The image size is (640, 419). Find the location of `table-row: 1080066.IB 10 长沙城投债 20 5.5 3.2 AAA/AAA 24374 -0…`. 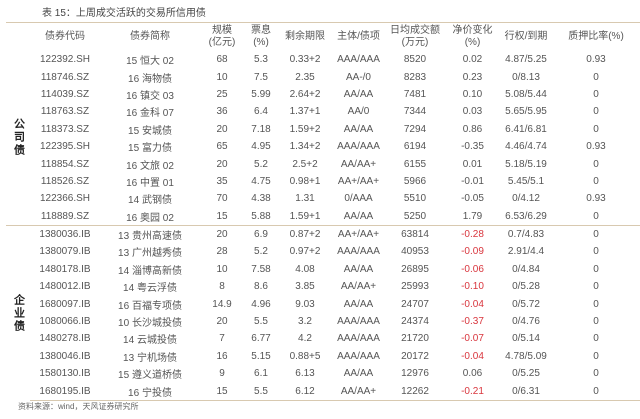

table-row: 1080066.IB 10 长沙城投债 20 5.5 3.2 AAA/AAA 24374 -0… is located at coordinates (323, 321).